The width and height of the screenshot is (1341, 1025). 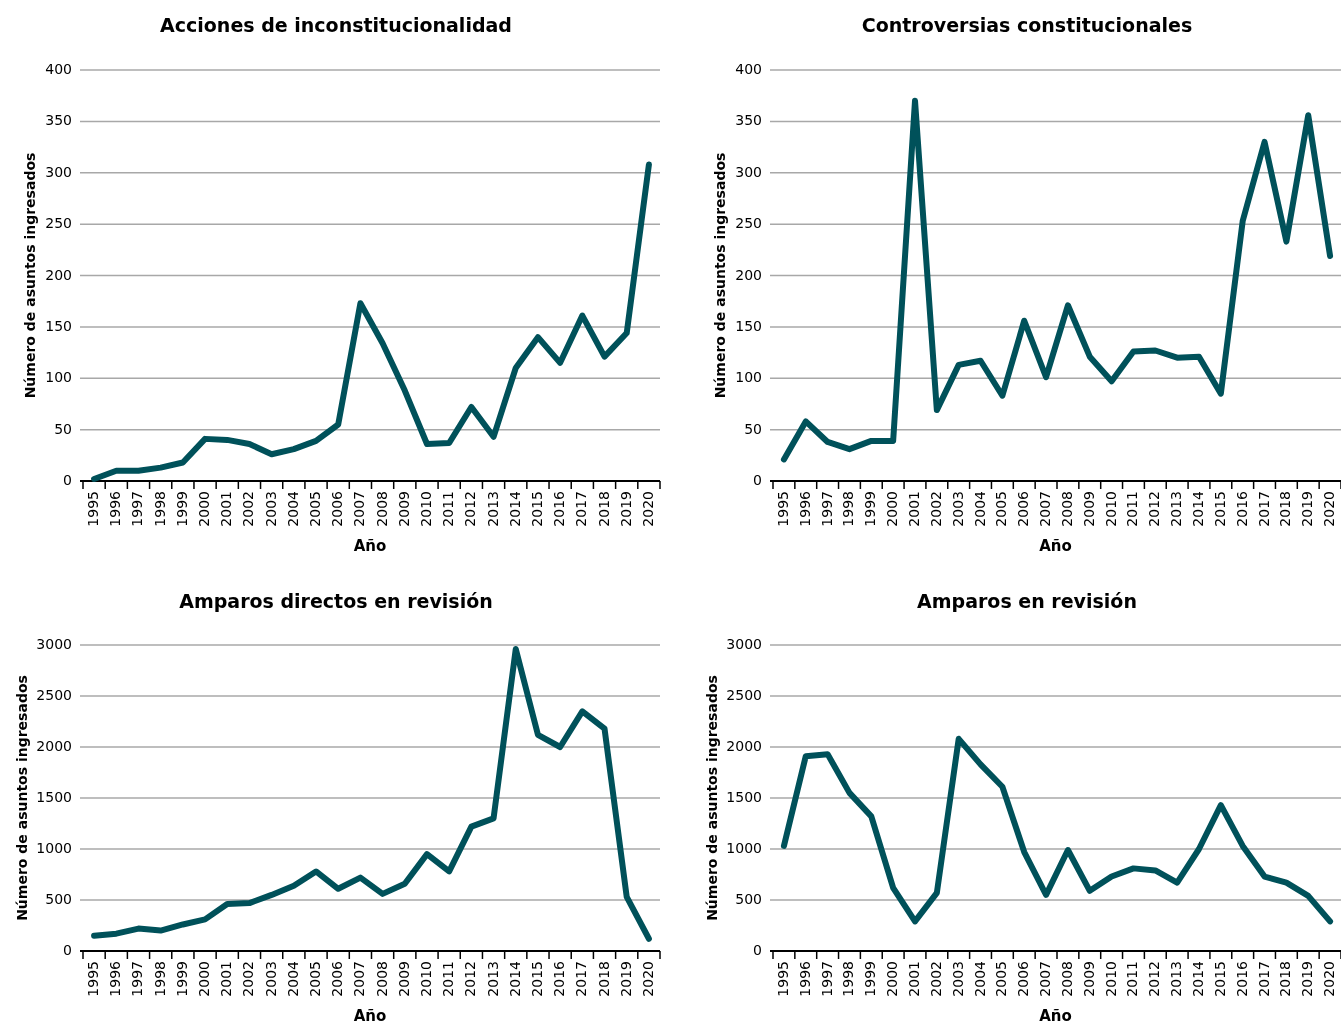 I want to click on x-tick-label: 2012, so click(x=1154, y=509).